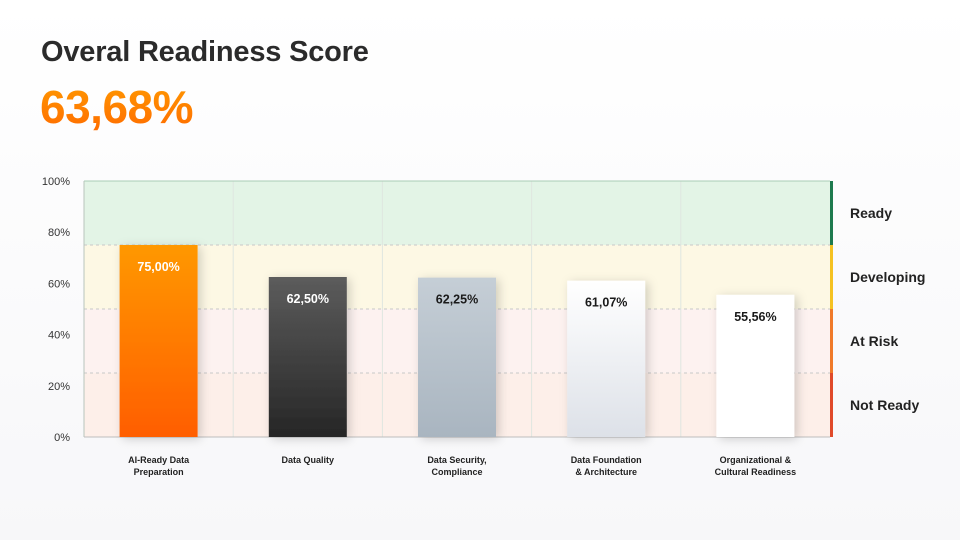 Image resolution: width=960 pixels, height=540 pixels. I want to click on page-title: Overal Readiness Score, so click(205, 52).